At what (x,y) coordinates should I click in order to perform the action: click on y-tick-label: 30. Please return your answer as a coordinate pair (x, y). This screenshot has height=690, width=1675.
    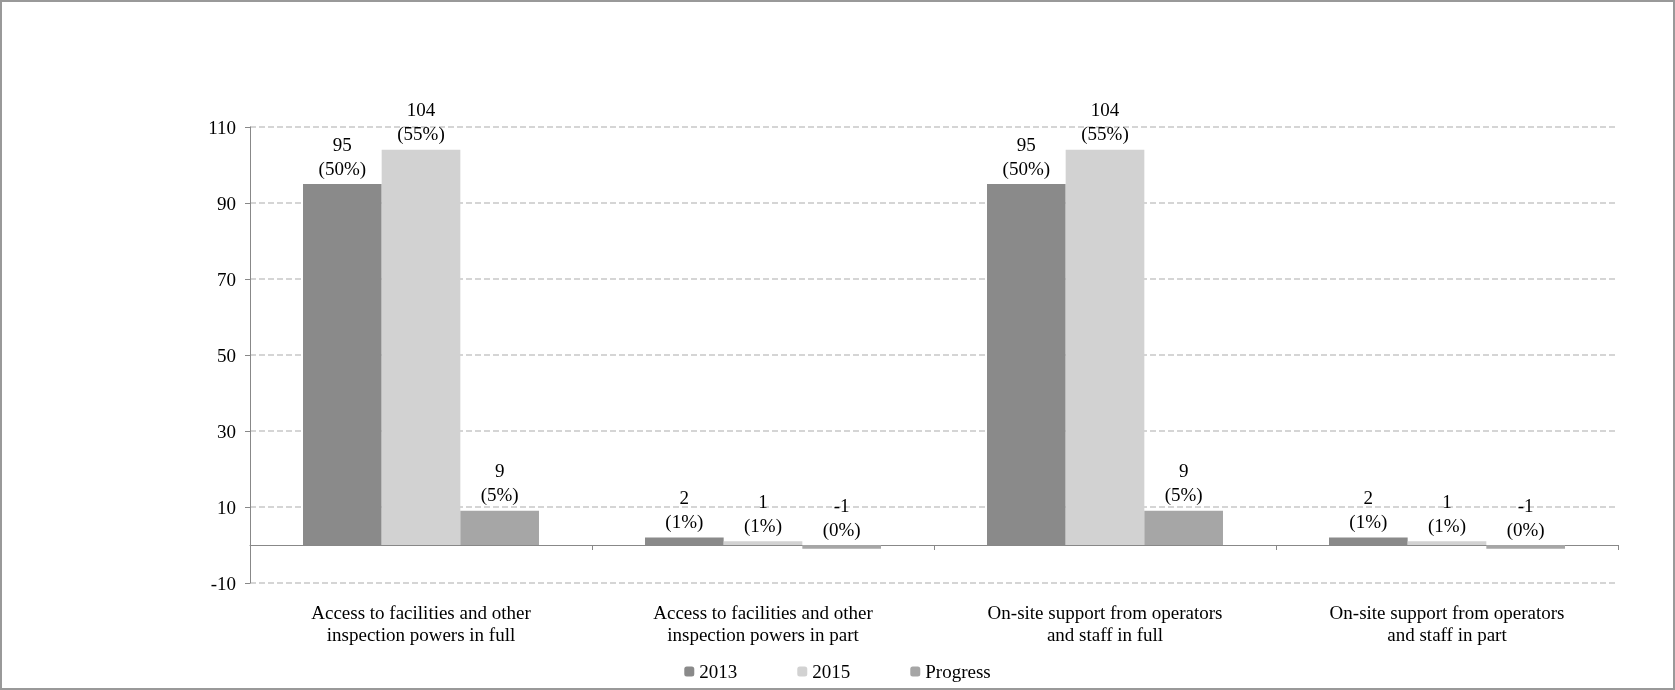
    Looking at the image, I should click on (226, 431).